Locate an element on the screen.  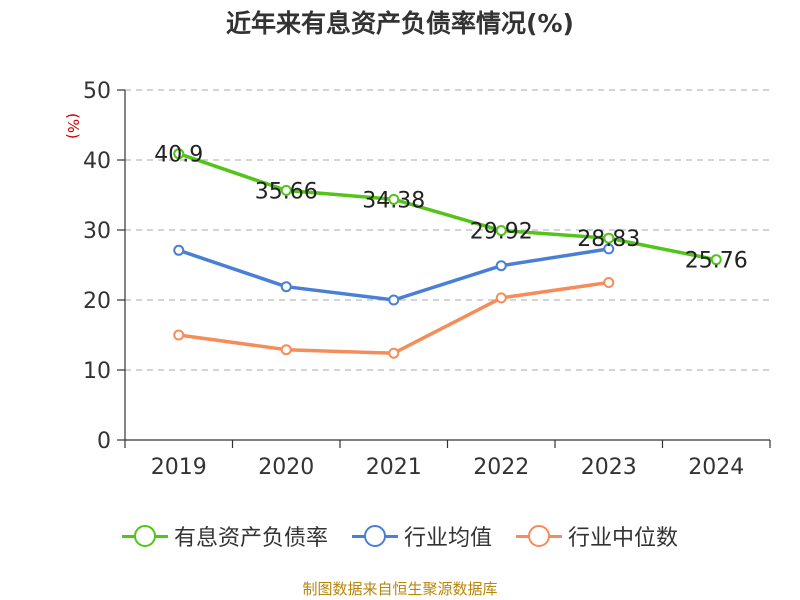
x-tick-label: 2024 is located at coordinates (716, 467).